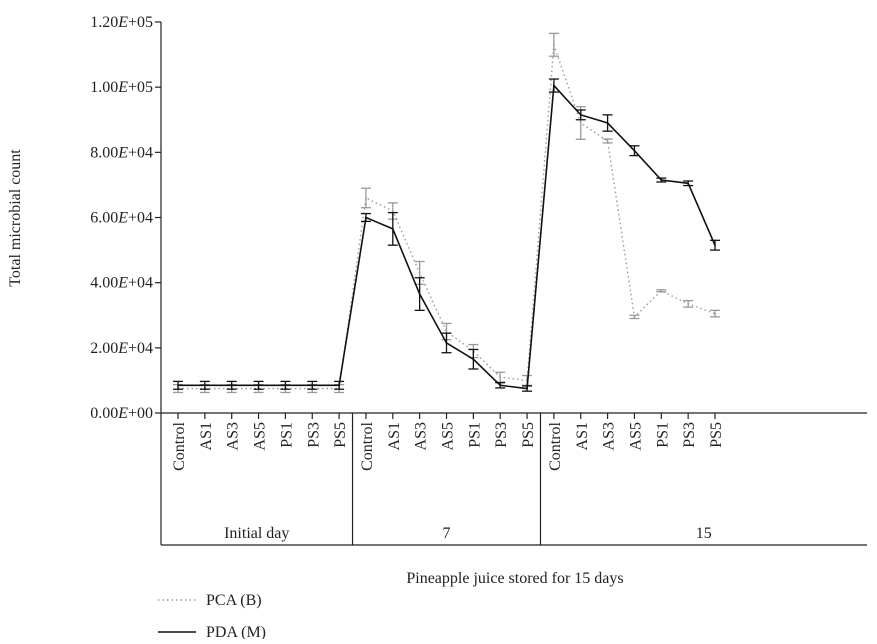  I want to click on y-tick-label-2: 4.00E+04, so click(121, 283).